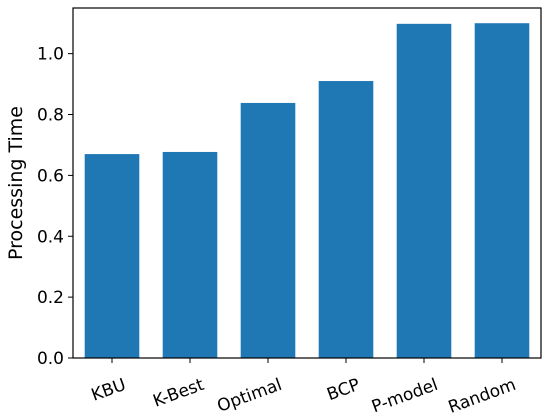 Image resolution: width=550 pixels, height=414 pixels. What do you see at coordinates (109, 390) in the screenshot?
I see `x-tick-label: KBU` at bounding box center [109, 390].